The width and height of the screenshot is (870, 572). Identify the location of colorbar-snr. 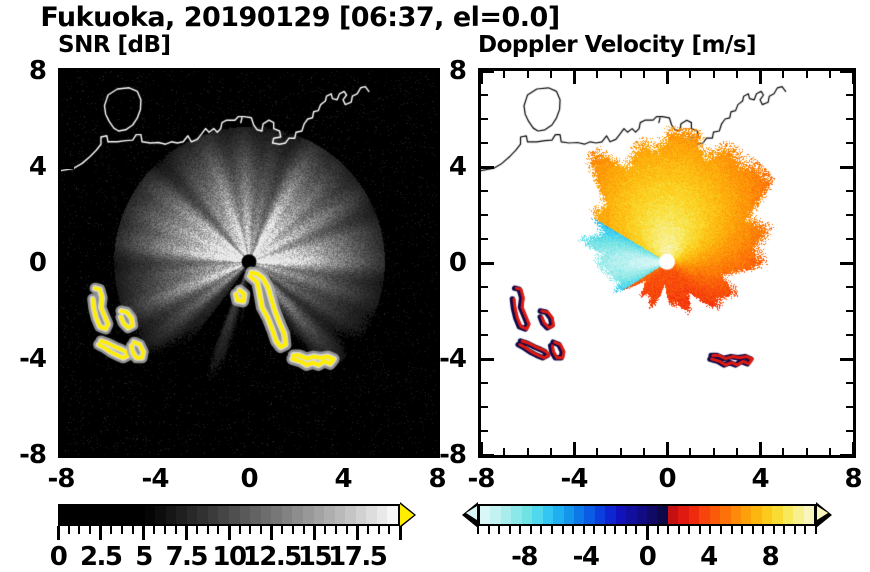
(229, 515).